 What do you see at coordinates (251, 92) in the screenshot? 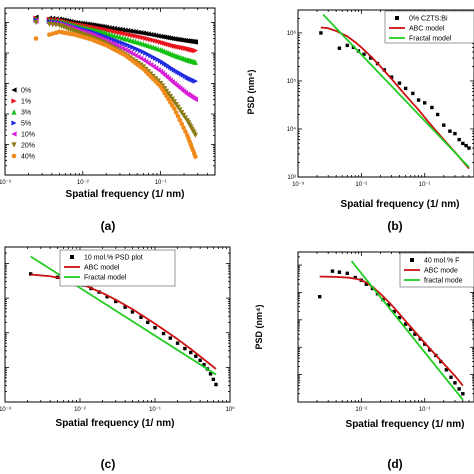
I see `y-axis-label: PSD (nm⁴)` at bounding box center [251, 92].